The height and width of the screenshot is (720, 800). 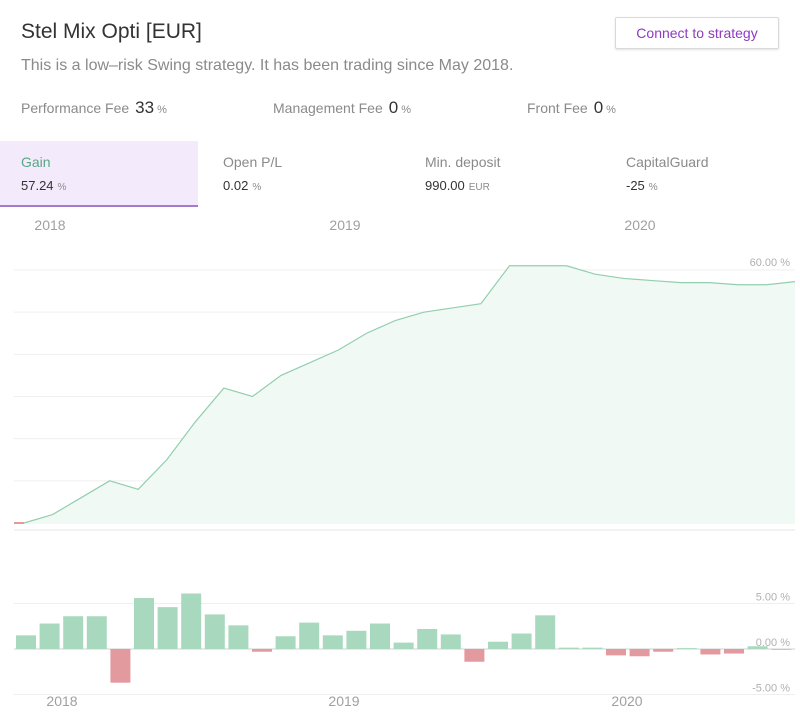 What do you see at coordinates (770, 263) in the screenshot?
I see `chart-y-tick: 60.00 %` at bounding box center [770, 263].